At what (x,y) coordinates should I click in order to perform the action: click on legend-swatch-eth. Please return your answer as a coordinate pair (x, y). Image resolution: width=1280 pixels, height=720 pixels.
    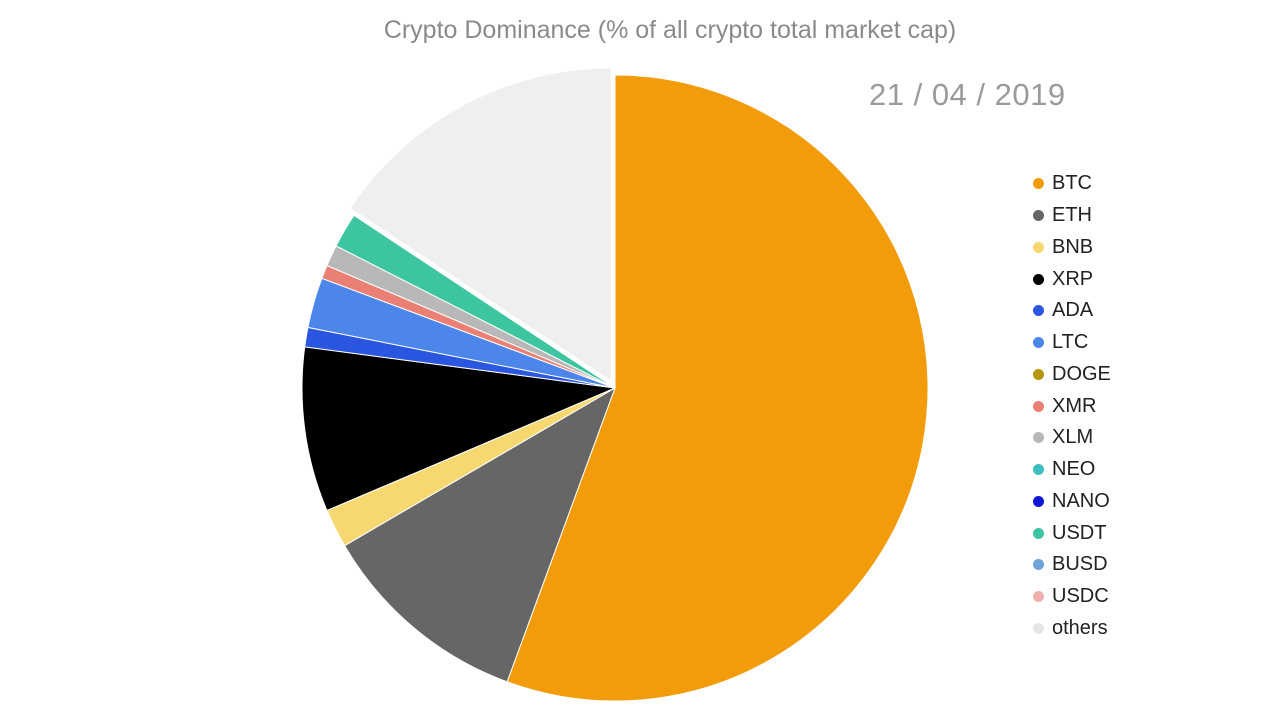
    Looking at the image, I should click on (1038, 216).